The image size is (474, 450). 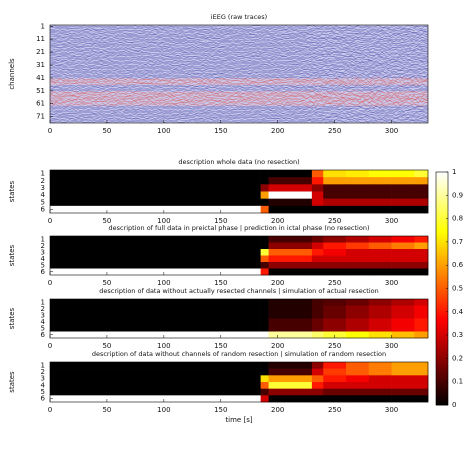 I want to click on x-tick-label: 200, so click(x=277, y=283).